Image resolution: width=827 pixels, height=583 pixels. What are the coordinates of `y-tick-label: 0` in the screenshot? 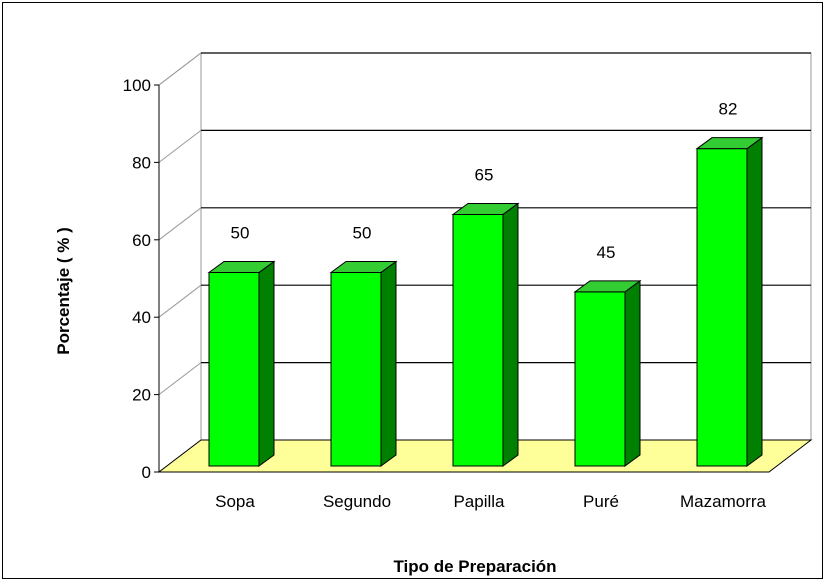 It's located at (146, 472).